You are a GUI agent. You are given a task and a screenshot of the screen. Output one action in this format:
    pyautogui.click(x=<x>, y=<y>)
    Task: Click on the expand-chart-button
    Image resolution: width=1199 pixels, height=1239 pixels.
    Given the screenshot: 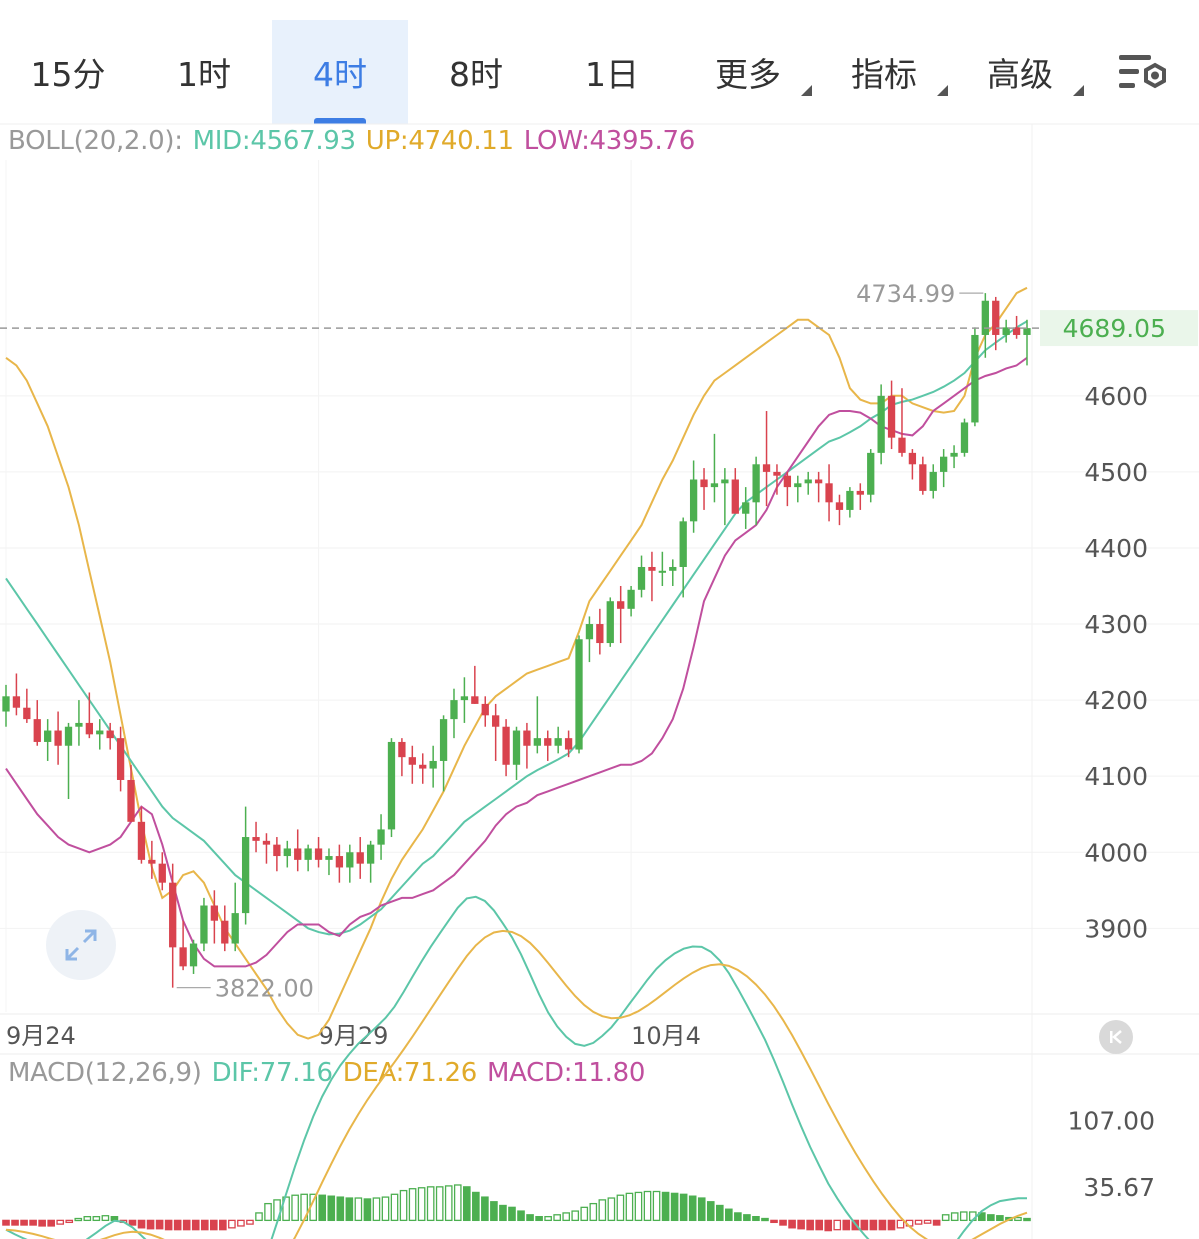 What is the action you would take?
    pyautogui.click(x=81, y=945)
    